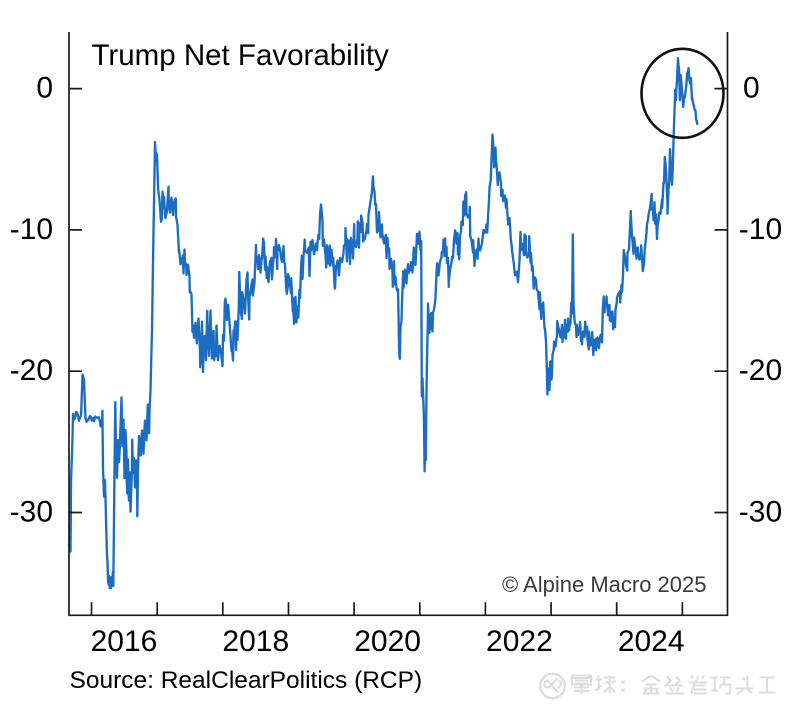 The height and width of the screenshot is (709, 800). Describe the element at coordinates (387, 641) in the screenshot. I see `svg-text: 2020` at that location.